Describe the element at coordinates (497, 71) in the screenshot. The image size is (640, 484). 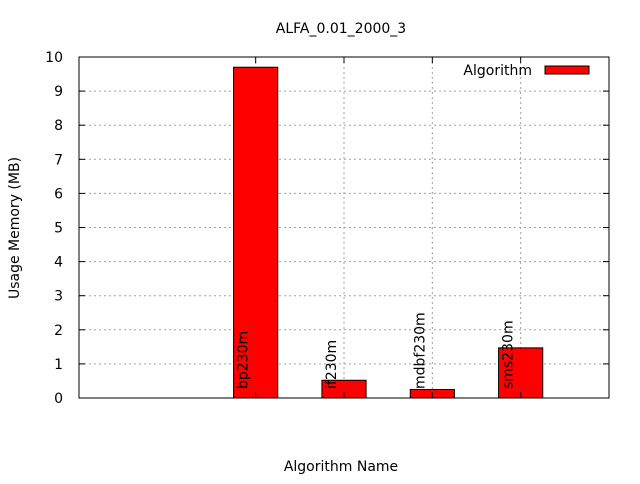
I see `legend-label: Algorithm` at that location.